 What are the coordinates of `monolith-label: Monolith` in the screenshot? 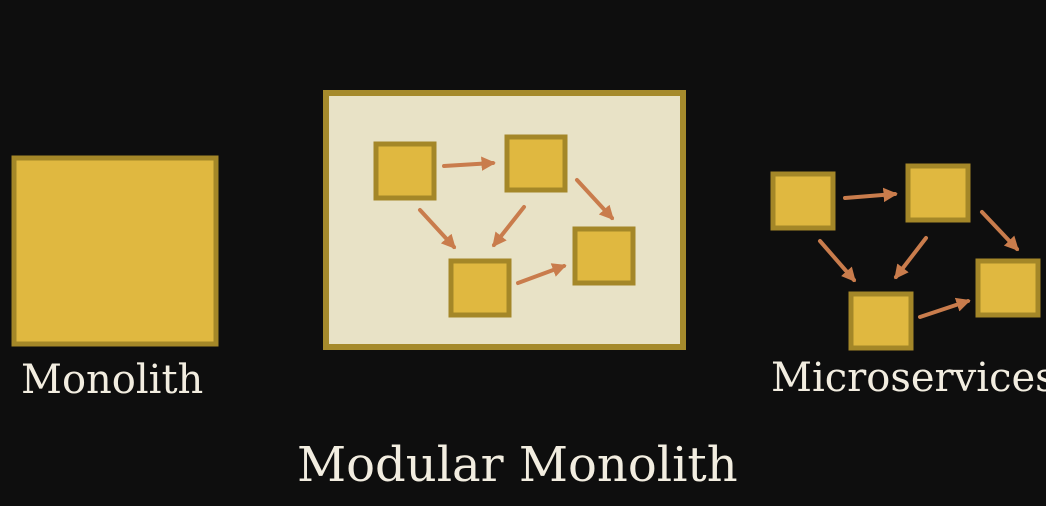 It's located at (112, 380).